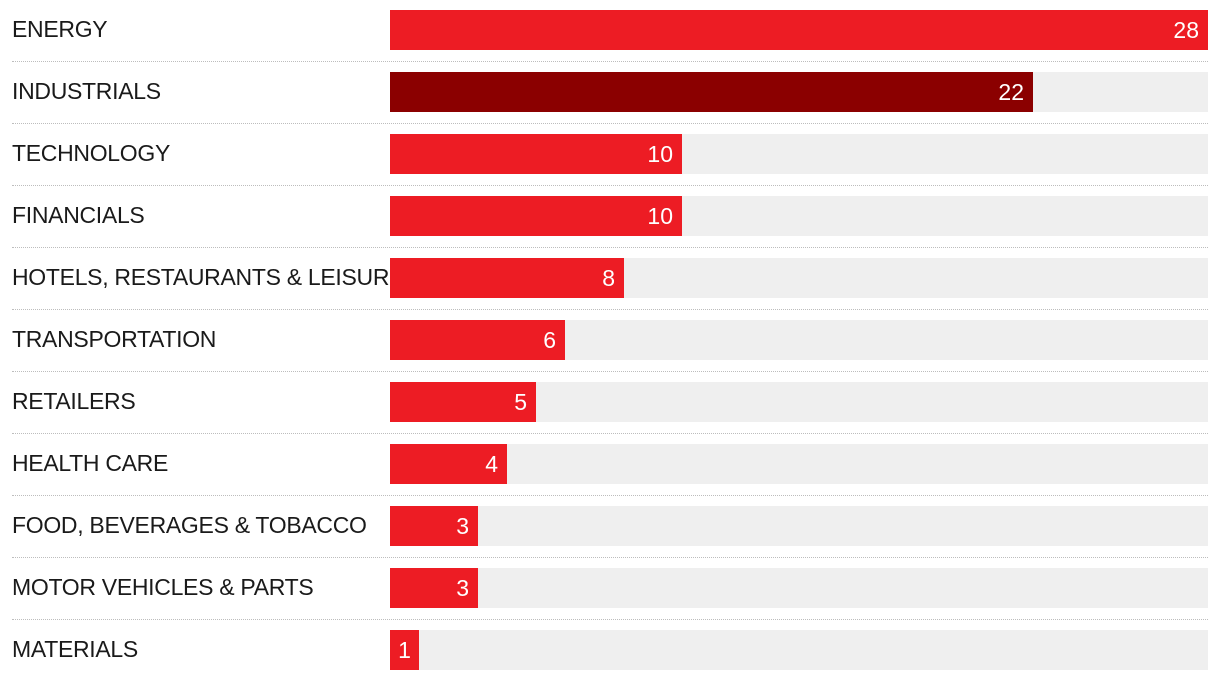  Describe the element at coordinates (86, 91) in the screenshot. I see `category-label: INDUSTRIALS` at that location.